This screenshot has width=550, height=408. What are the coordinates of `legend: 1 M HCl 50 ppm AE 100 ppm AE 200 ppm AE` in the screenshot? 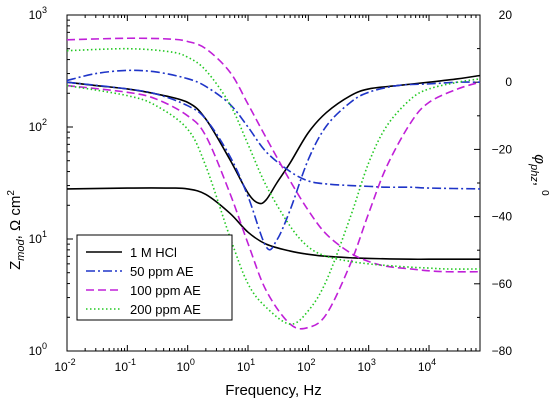 It's located at (154, 277).